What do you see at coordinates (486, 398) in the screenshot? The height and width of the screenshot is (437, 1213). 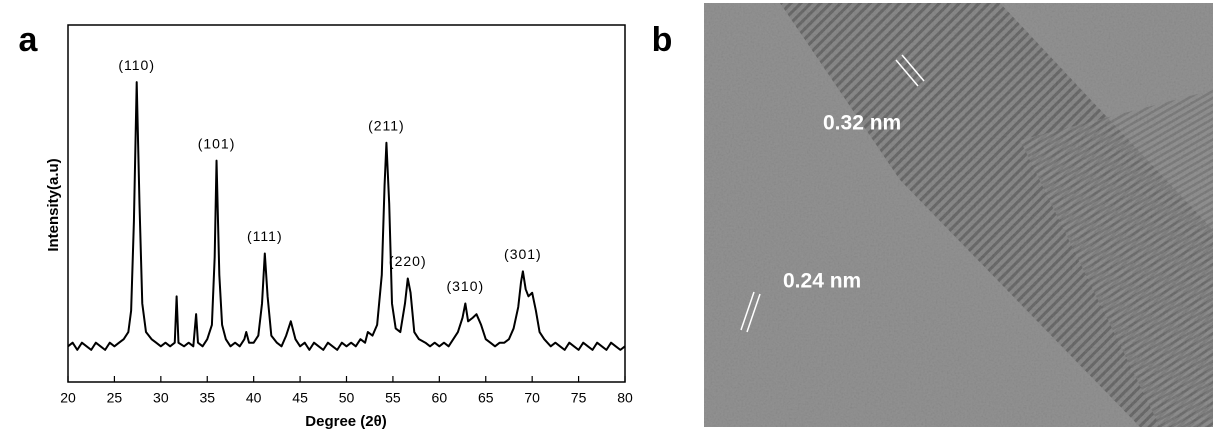 I see `x-tick-label: 65` at bounding box center [486, 398].